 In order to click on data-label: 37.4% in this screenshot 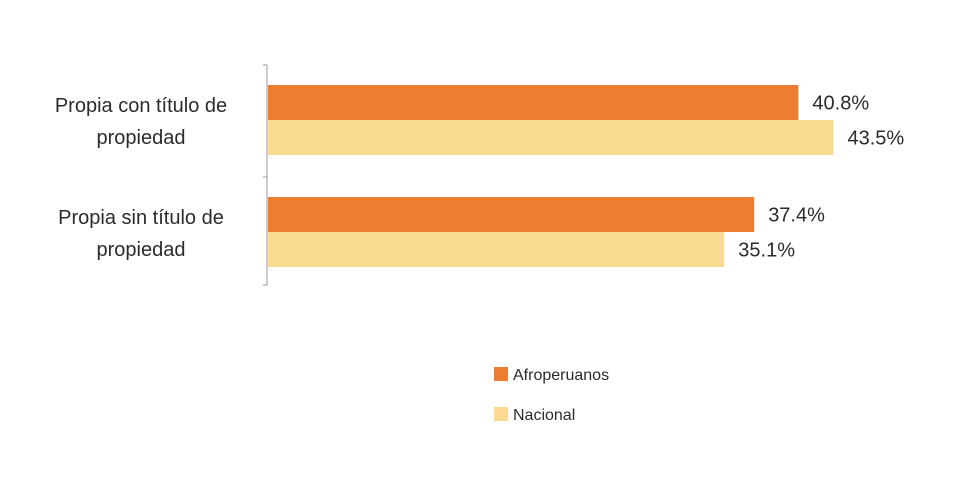, I will do `click(796, 216)`.